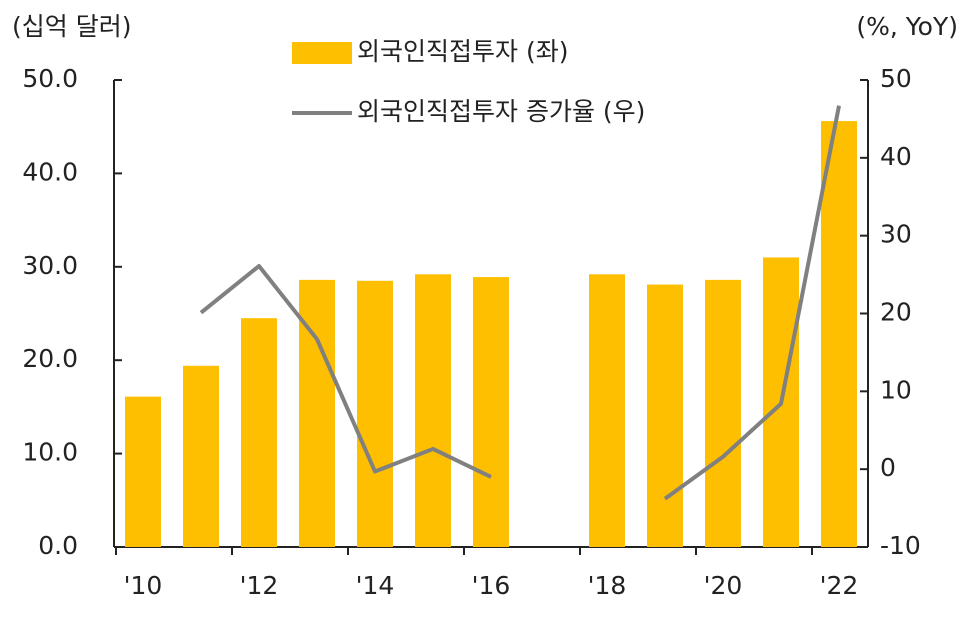  Describe the element at coordinates (723, 585) in the screenshot. I see `x-tick-label: '20` at that location.